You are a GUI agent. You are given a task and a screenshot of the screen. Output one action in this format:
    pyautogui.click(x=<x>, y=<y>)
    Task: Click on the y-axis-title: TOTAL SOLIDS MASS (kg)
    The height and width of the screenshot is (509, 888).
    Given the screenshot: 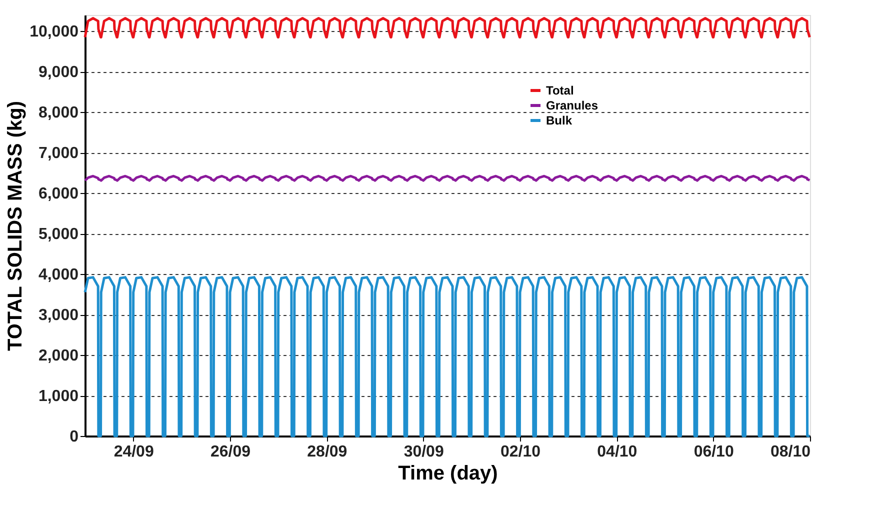 What is the action you would take?
    pyautogui.click(x=15, y=226)
    